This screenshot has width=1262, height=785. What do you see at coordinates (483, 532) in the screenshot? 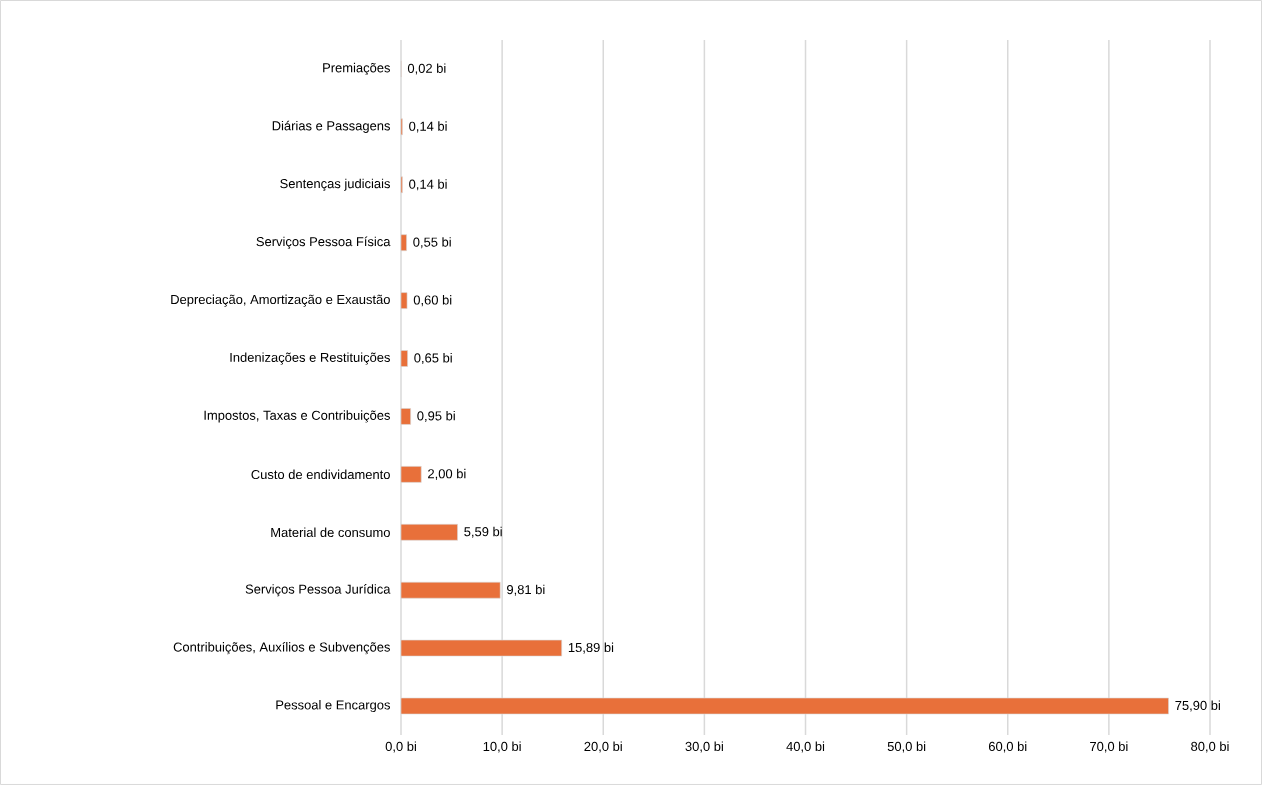
I see `data-label: 5,59 bi` at bounding box center [483, 532].